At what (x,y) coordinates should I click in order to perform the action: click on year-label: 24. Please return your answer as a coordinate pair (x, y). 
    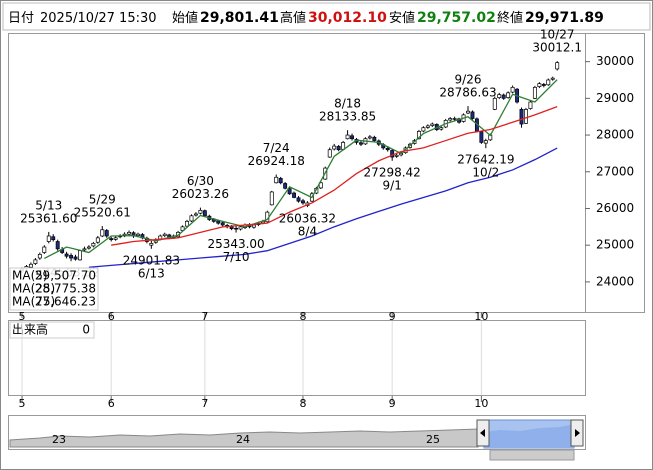
    Looking at the image, I should click on (243, 439).